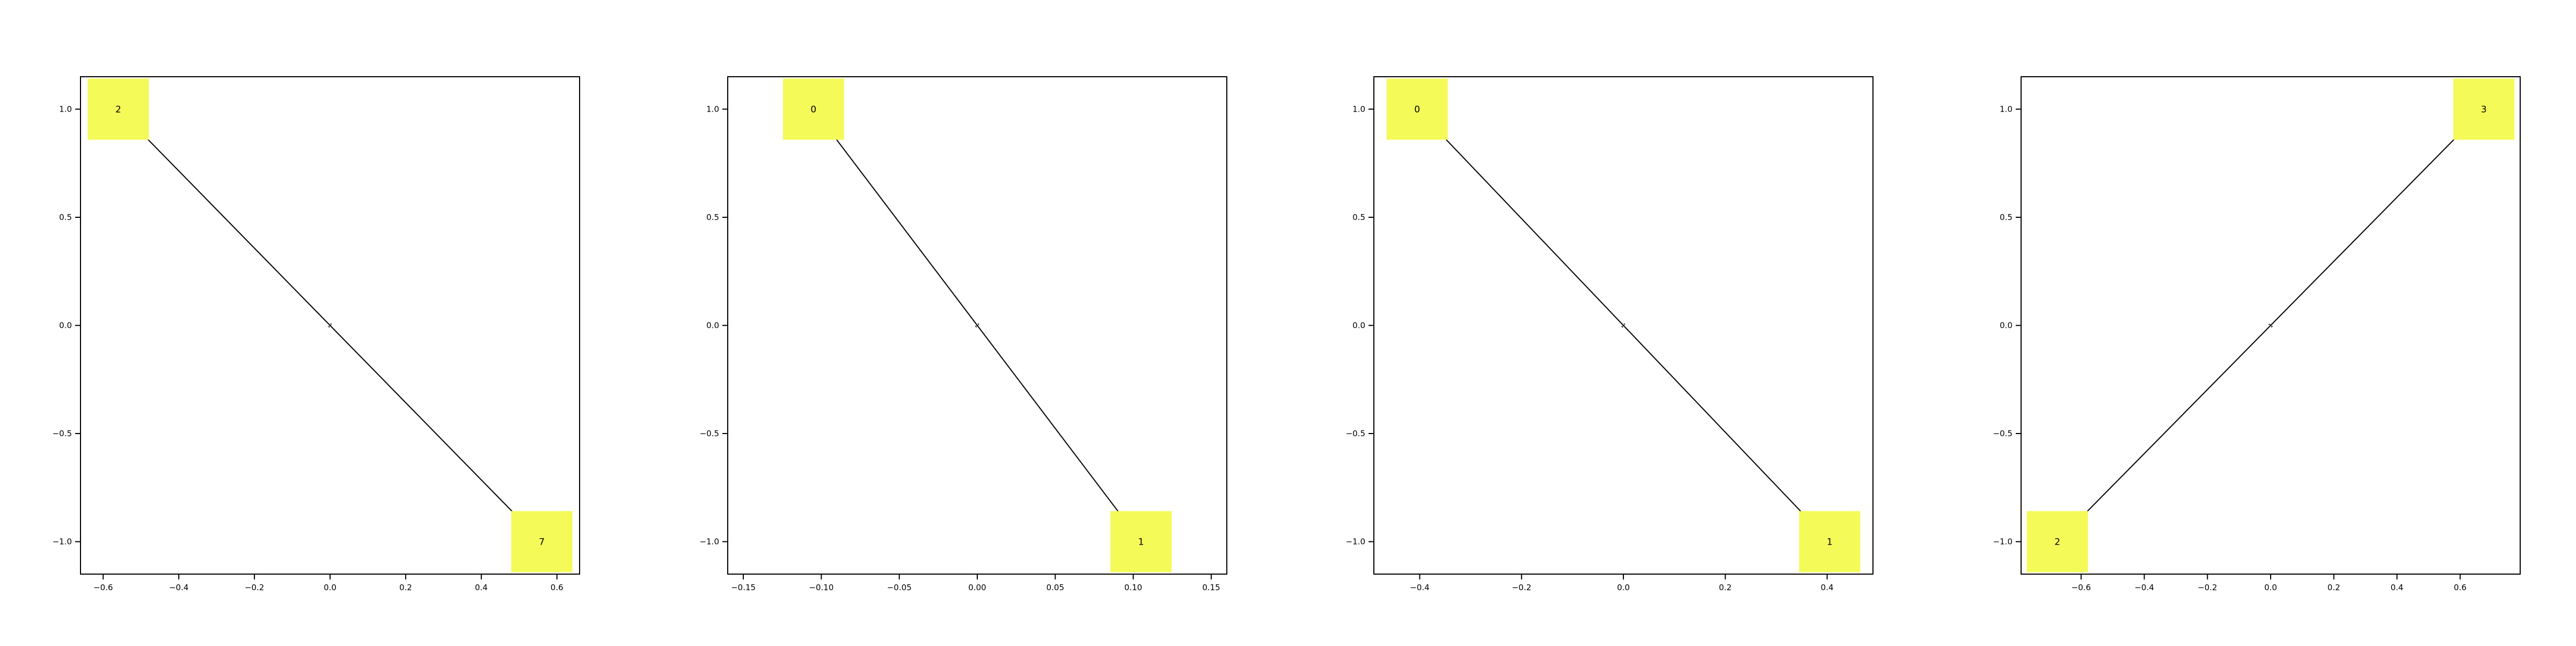  I want to click on x-tick-label: 0.00, so click(977, 588).